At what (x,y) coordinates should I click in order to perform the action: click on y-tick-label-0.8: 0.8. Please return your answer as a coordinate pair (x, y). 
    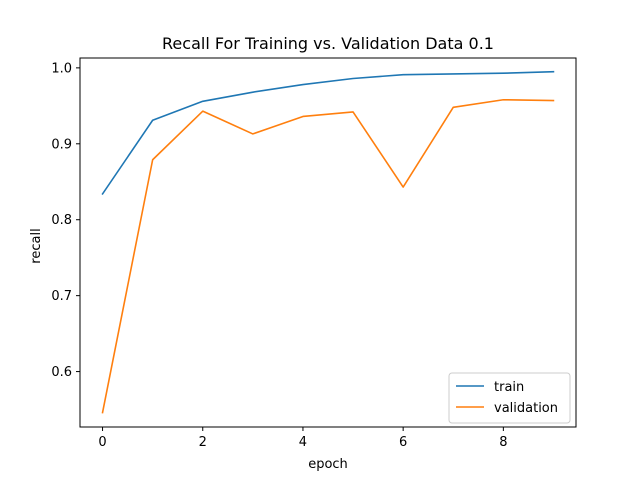
    Looking at the image, I should click on (61, 220).